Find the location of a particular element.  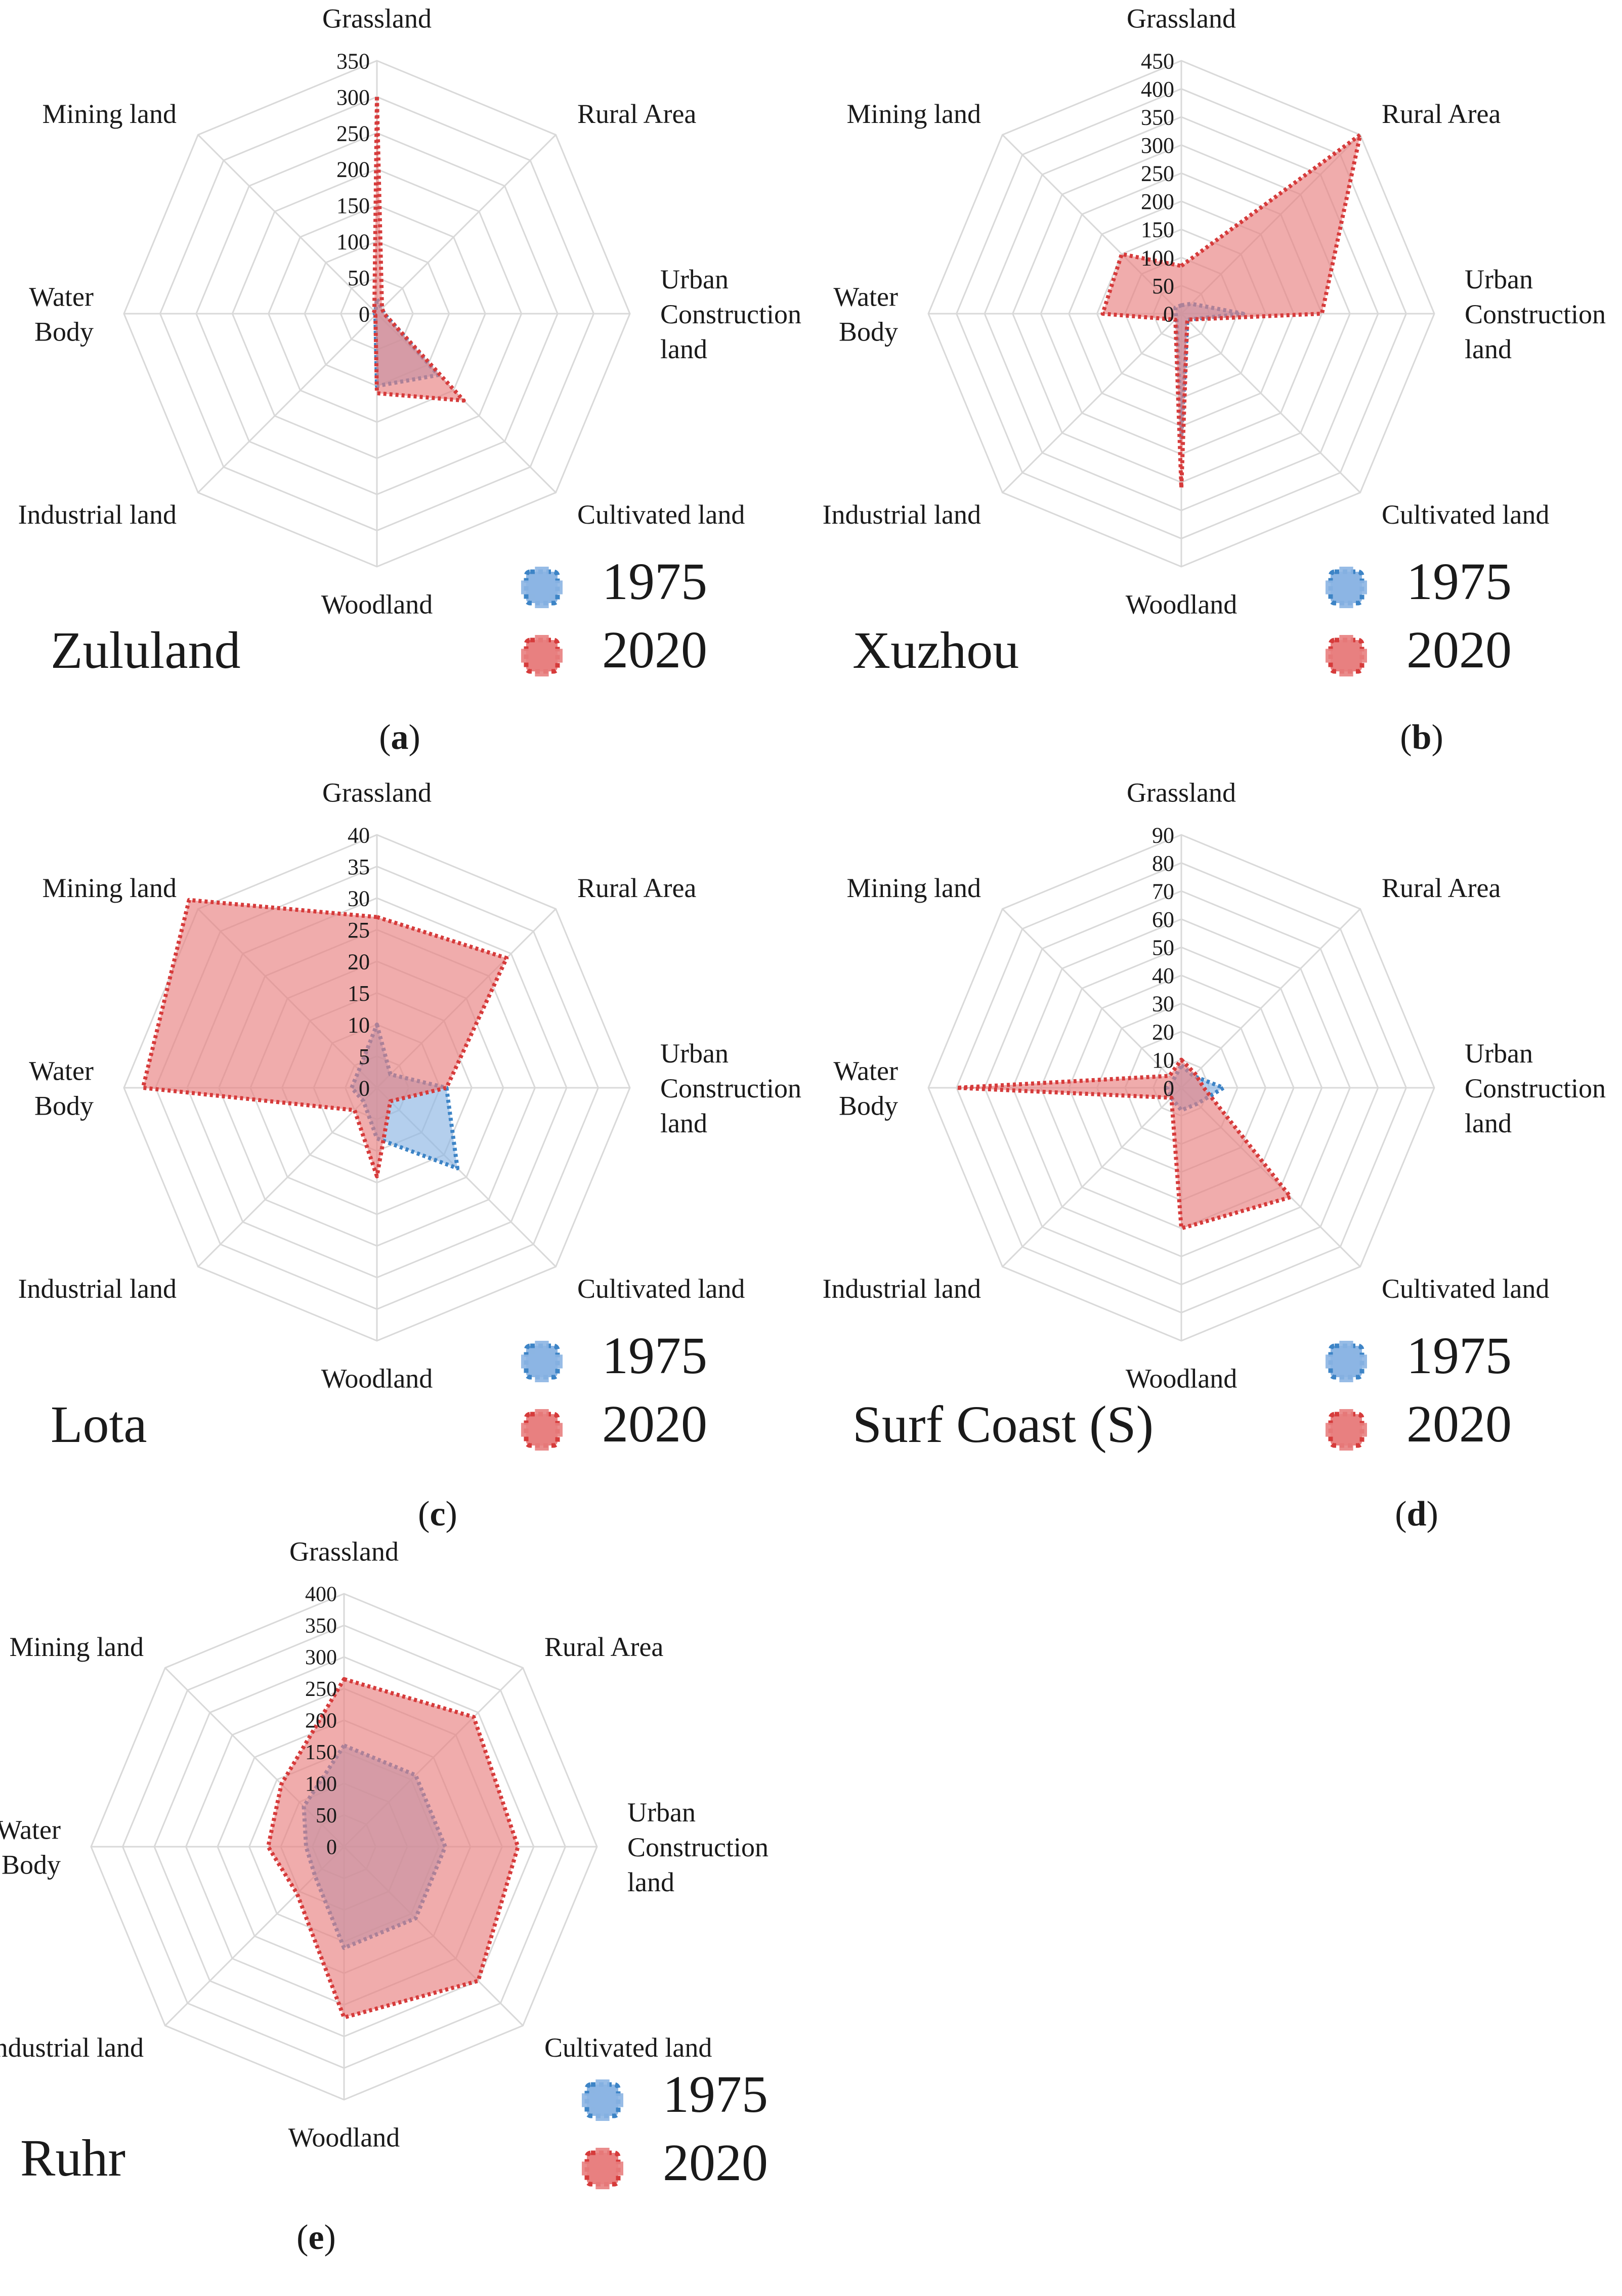

tick-labels: 0 5 10 15 20 25 30 35 40 is located at coordinates (359, 961).